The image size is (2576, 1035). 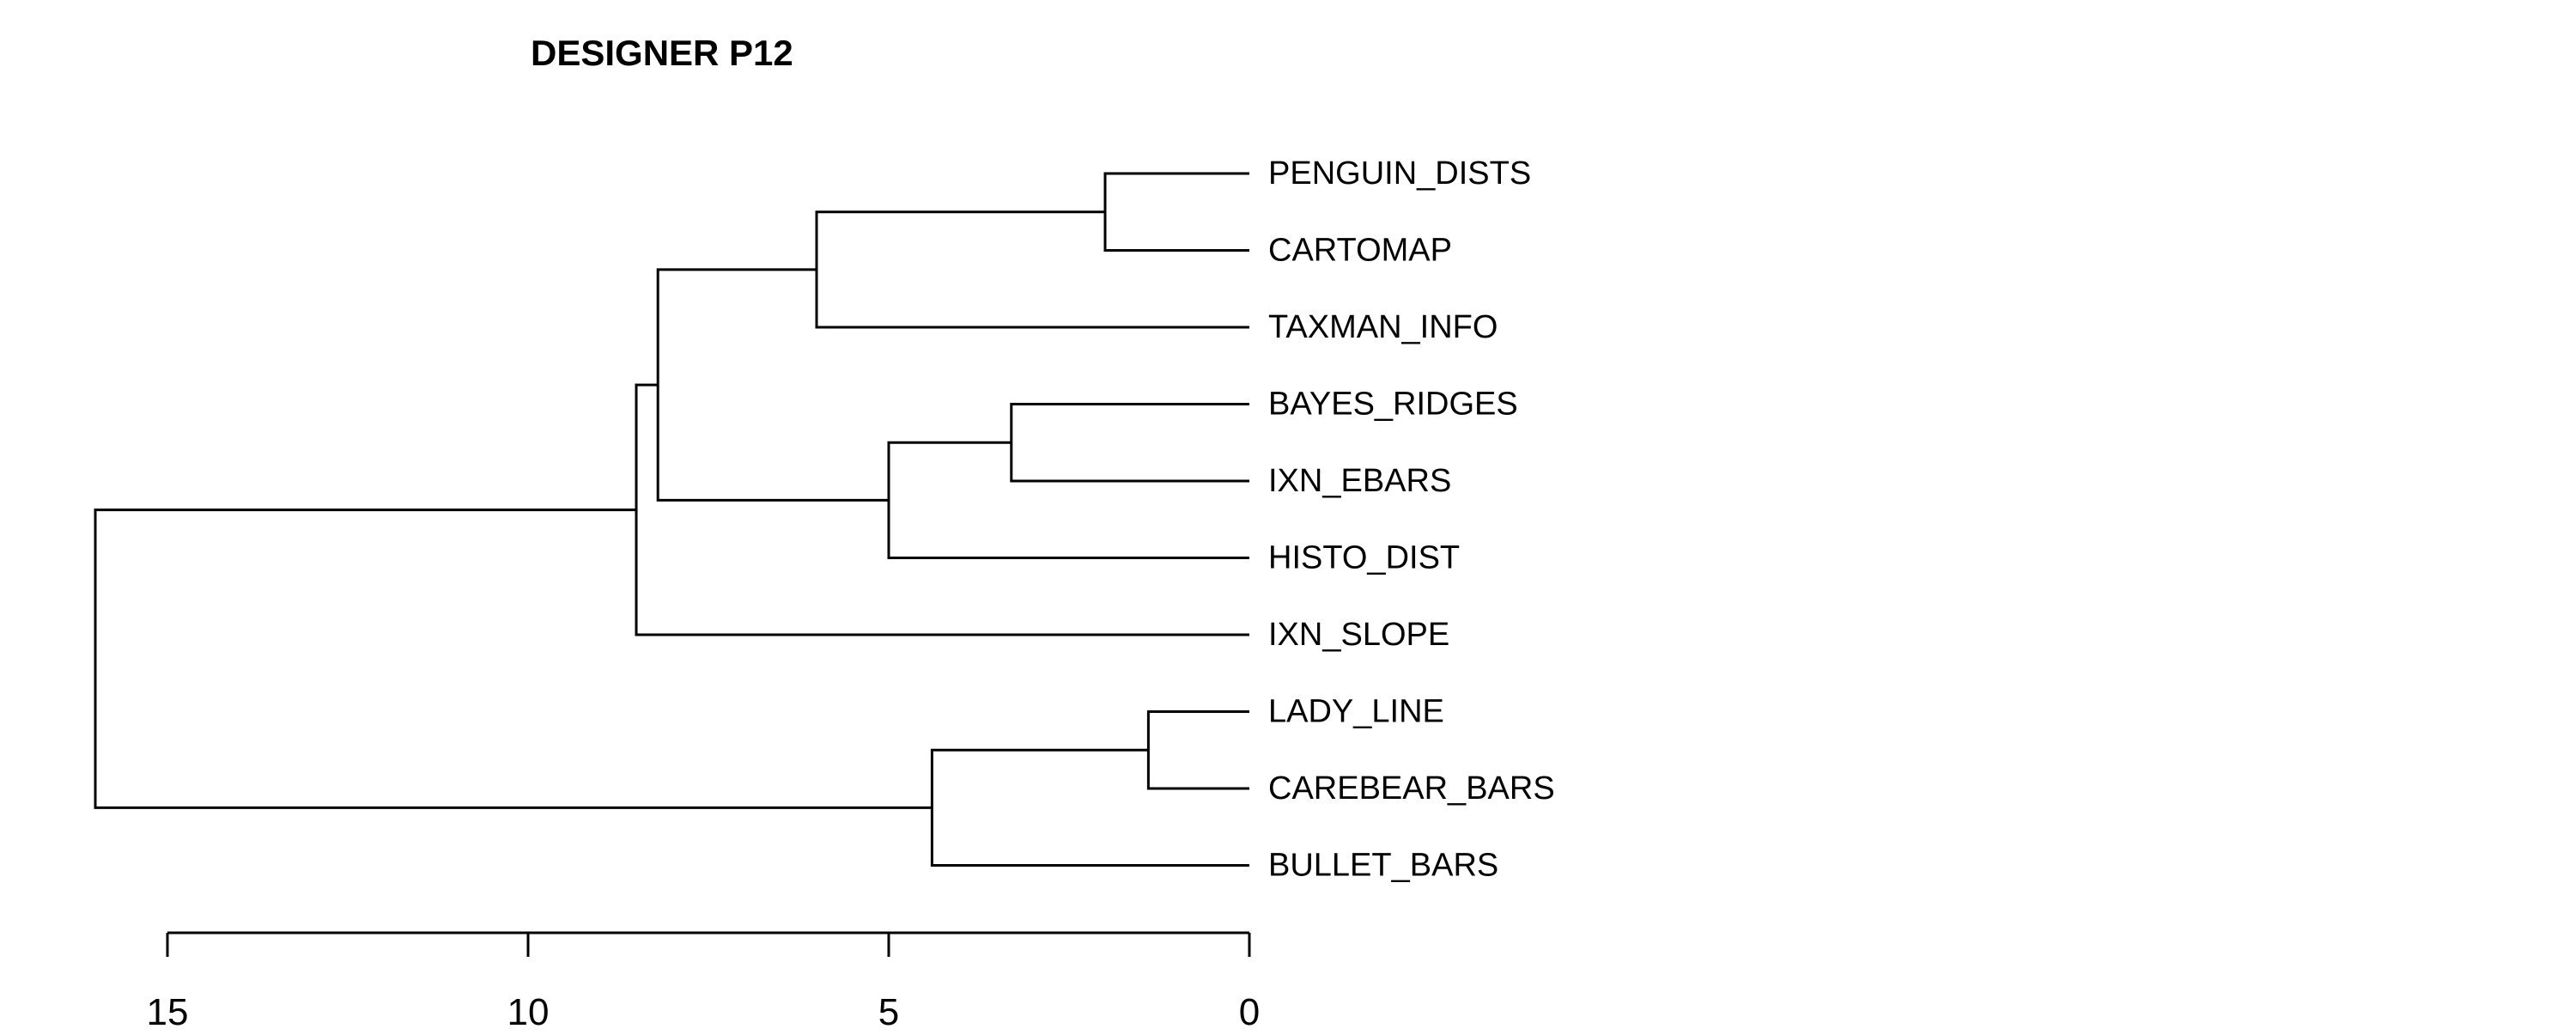 What do you see at coordinates (1383, 327) in the screenshot?
I see `leaf-label: TAXMAN_INFO` at bounding box center [1383, 327].